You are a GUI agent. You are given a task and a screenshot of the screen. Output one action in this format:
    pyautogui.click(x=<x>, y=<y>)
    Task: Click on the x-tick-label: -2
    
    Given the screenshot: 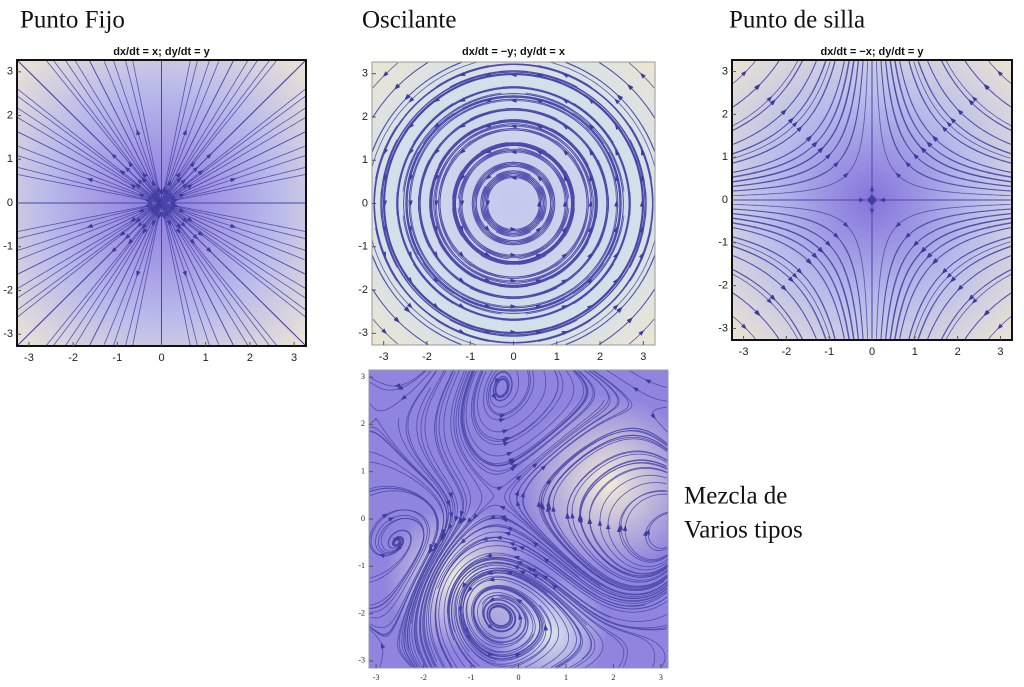 What is the action you would take?
    pyautogui.click(x=423, y=677)
    